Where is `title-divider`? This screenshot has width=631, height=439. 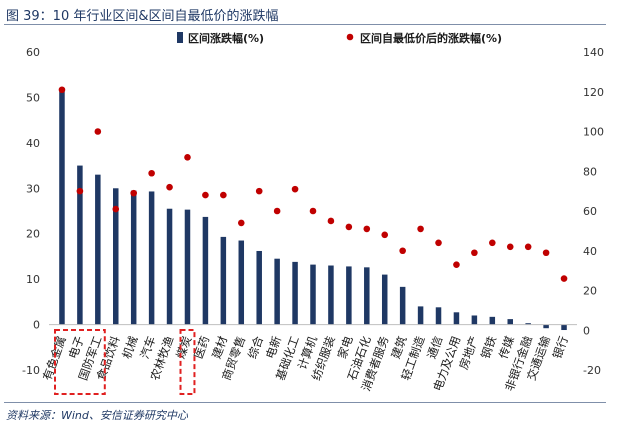 title-divider is located at coordinates (305, 24).